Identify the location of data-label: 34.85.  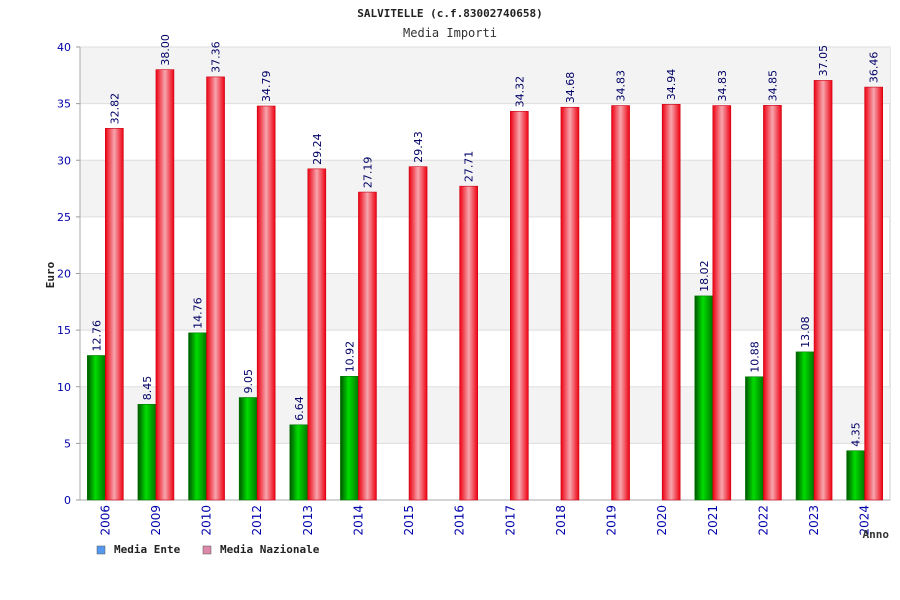
(772, 86).